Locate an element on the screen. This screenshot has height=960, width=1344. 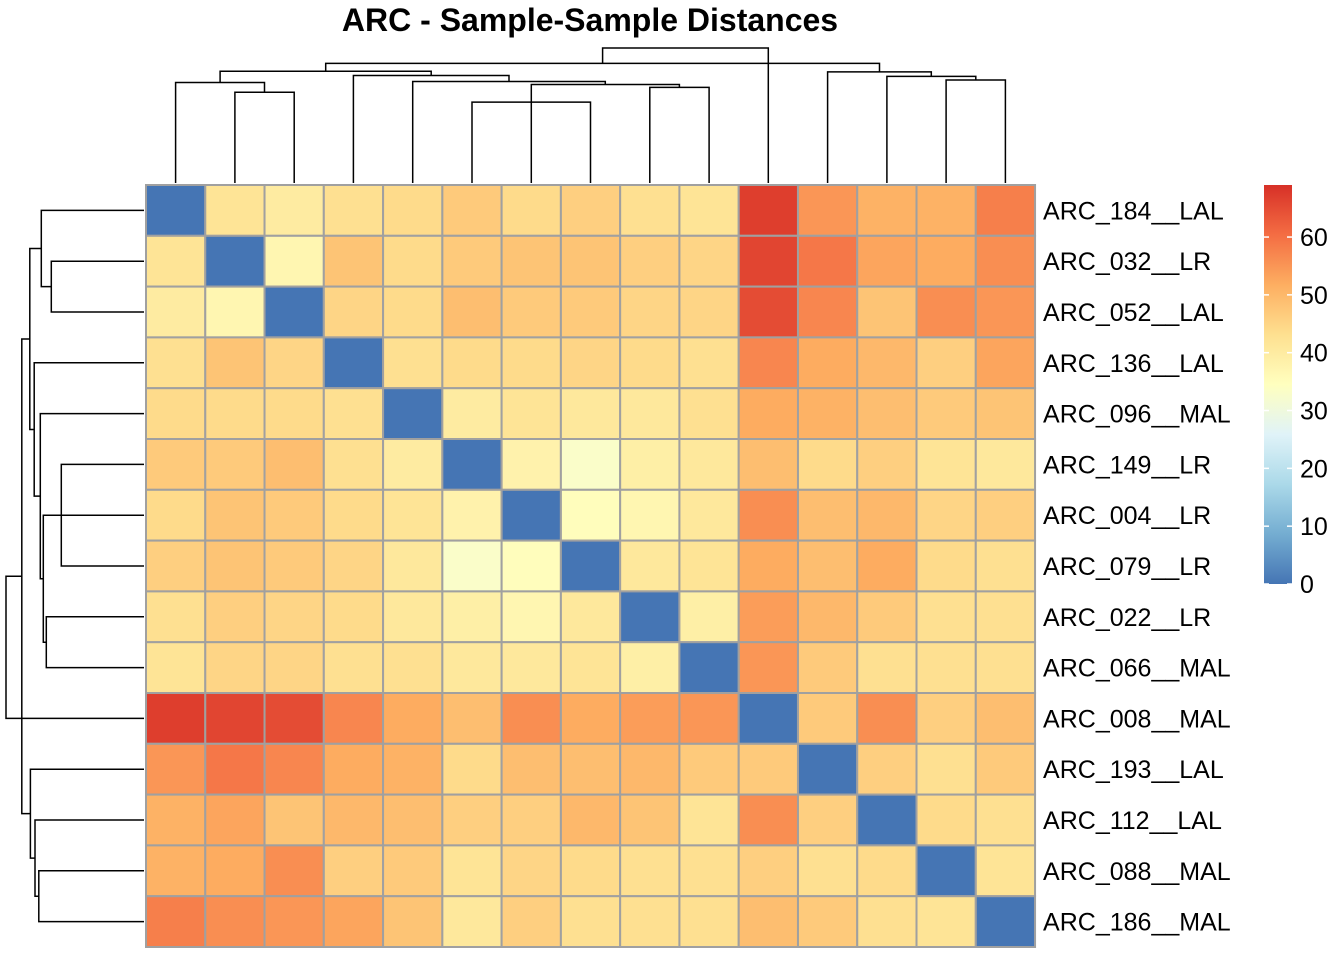
colorbar-tick-label: 40 is located at coordinates (1314, 354).